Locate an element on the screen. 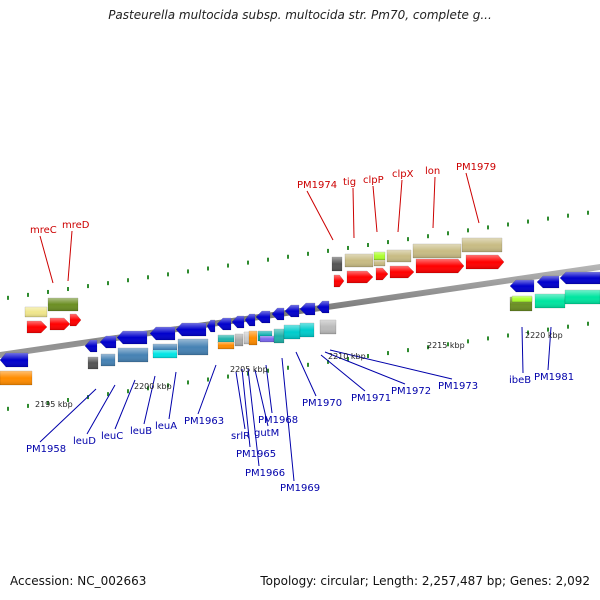 Image resolution: width=600 pixels, height=600 pixels. gene-label-reverse: PM1981 is located at coordinates (554, 377).